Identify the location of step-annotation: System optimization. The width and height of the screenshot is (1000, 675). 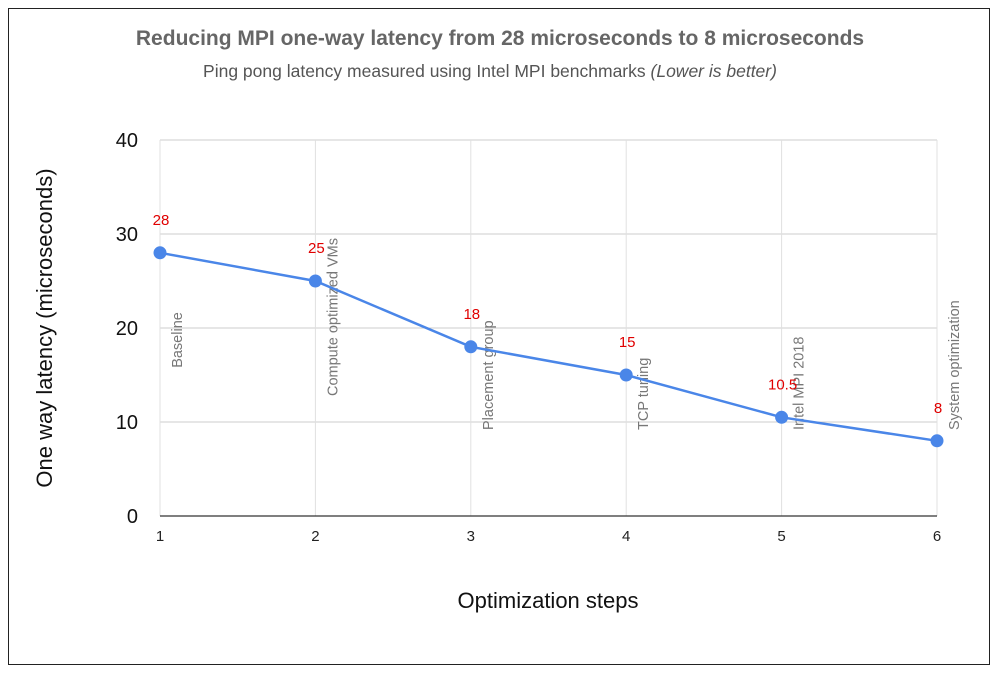
(955, 365).